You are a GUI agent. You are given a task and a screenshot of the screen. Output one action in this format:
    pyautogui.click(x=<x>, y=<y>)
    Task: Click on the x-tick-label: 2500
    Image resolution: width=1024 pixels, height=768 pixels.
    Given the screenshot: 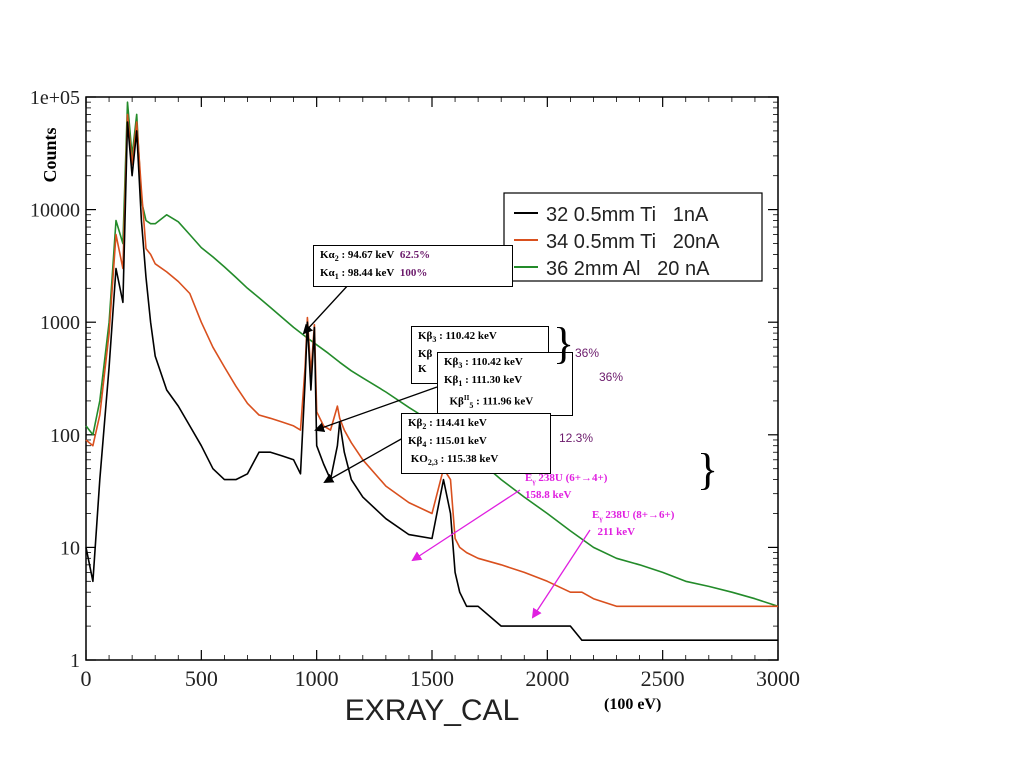 What is the action you would take?
    pyautogui.click(x=663, y=678)
    